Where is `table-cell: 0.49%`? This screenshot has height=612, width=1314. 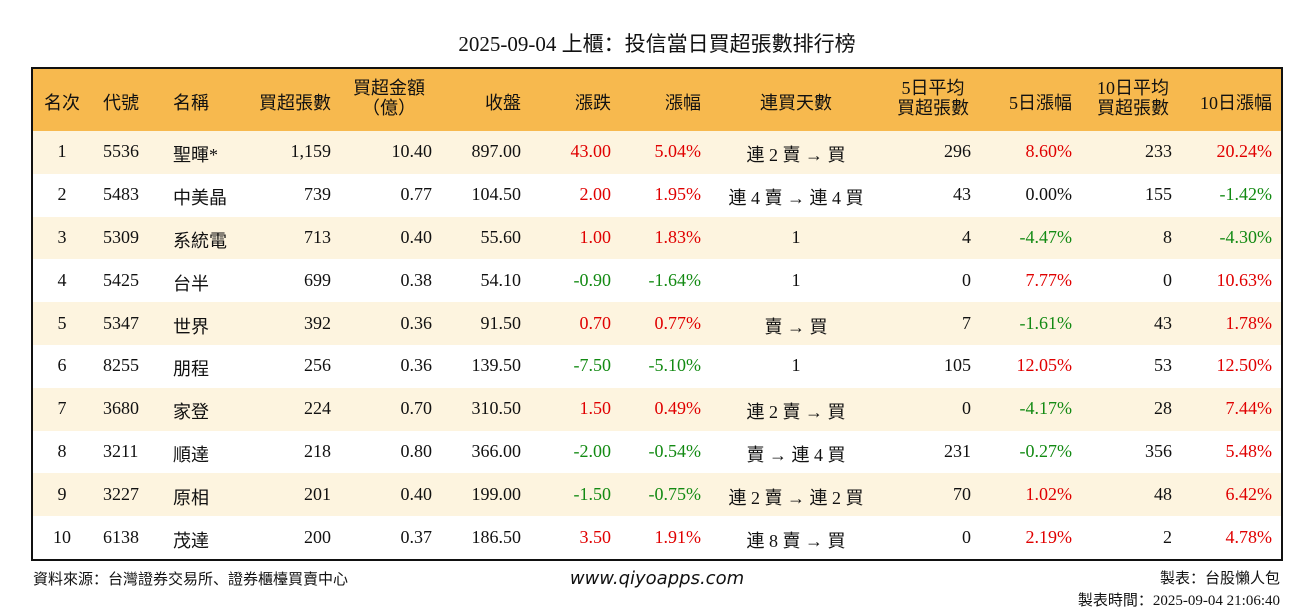 table-cell: 0.49% is located at coordinates (678, 408).